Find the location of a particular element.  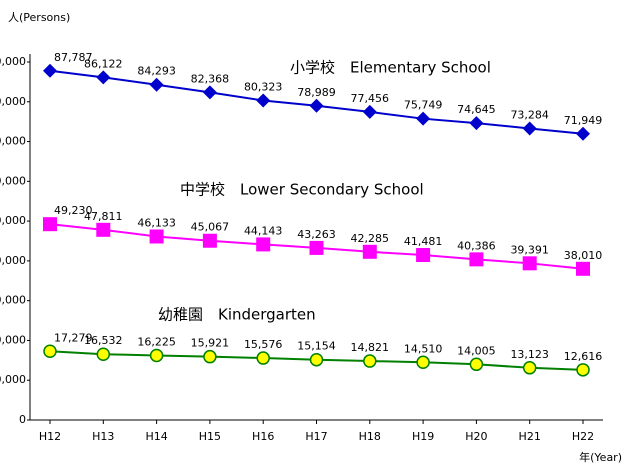

data-label: 46,133 is located at coordinates (156, 222).